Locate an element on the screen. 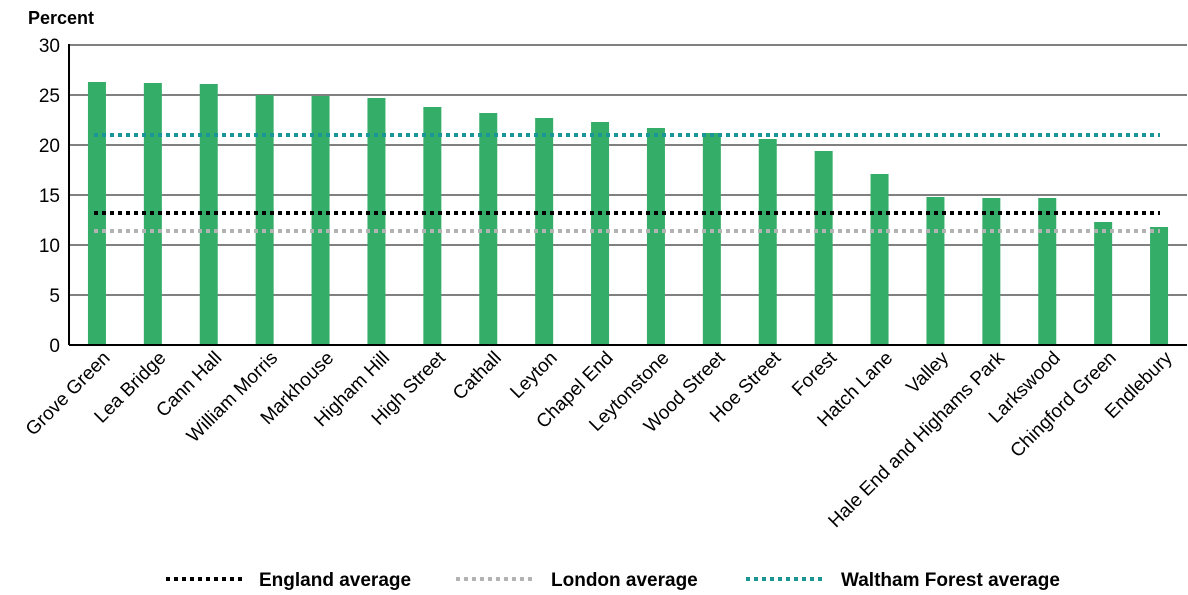 This screenshot has height=595, width=1188. y-tick-label: 15 is located at coordinates (49, 196).